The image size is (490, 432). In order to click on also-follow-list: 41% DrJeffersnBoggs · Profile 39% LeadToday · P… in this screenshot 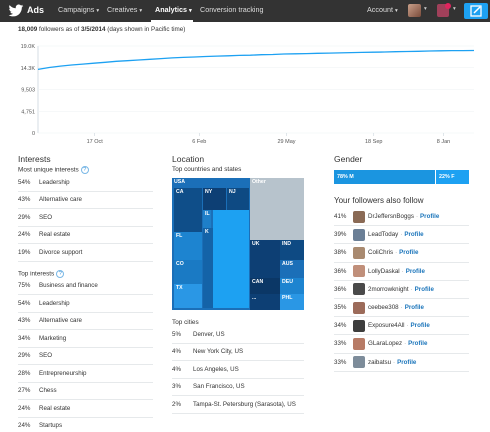, I will do `click(401, 290)`.